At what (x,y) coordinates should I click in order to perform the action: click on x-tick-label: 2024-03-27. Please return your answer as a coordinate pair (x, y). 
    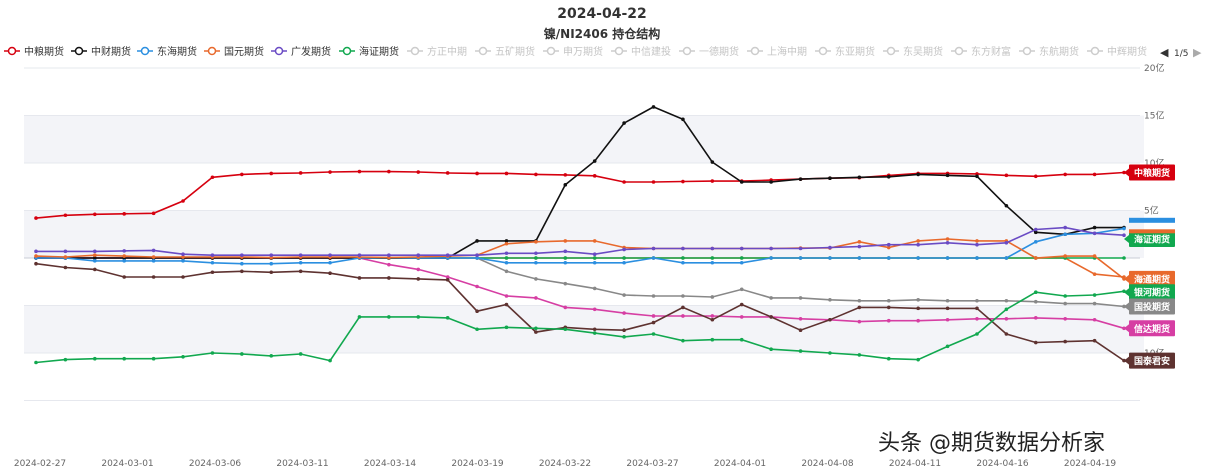
    Looking at the image, I should click on (652, 464).